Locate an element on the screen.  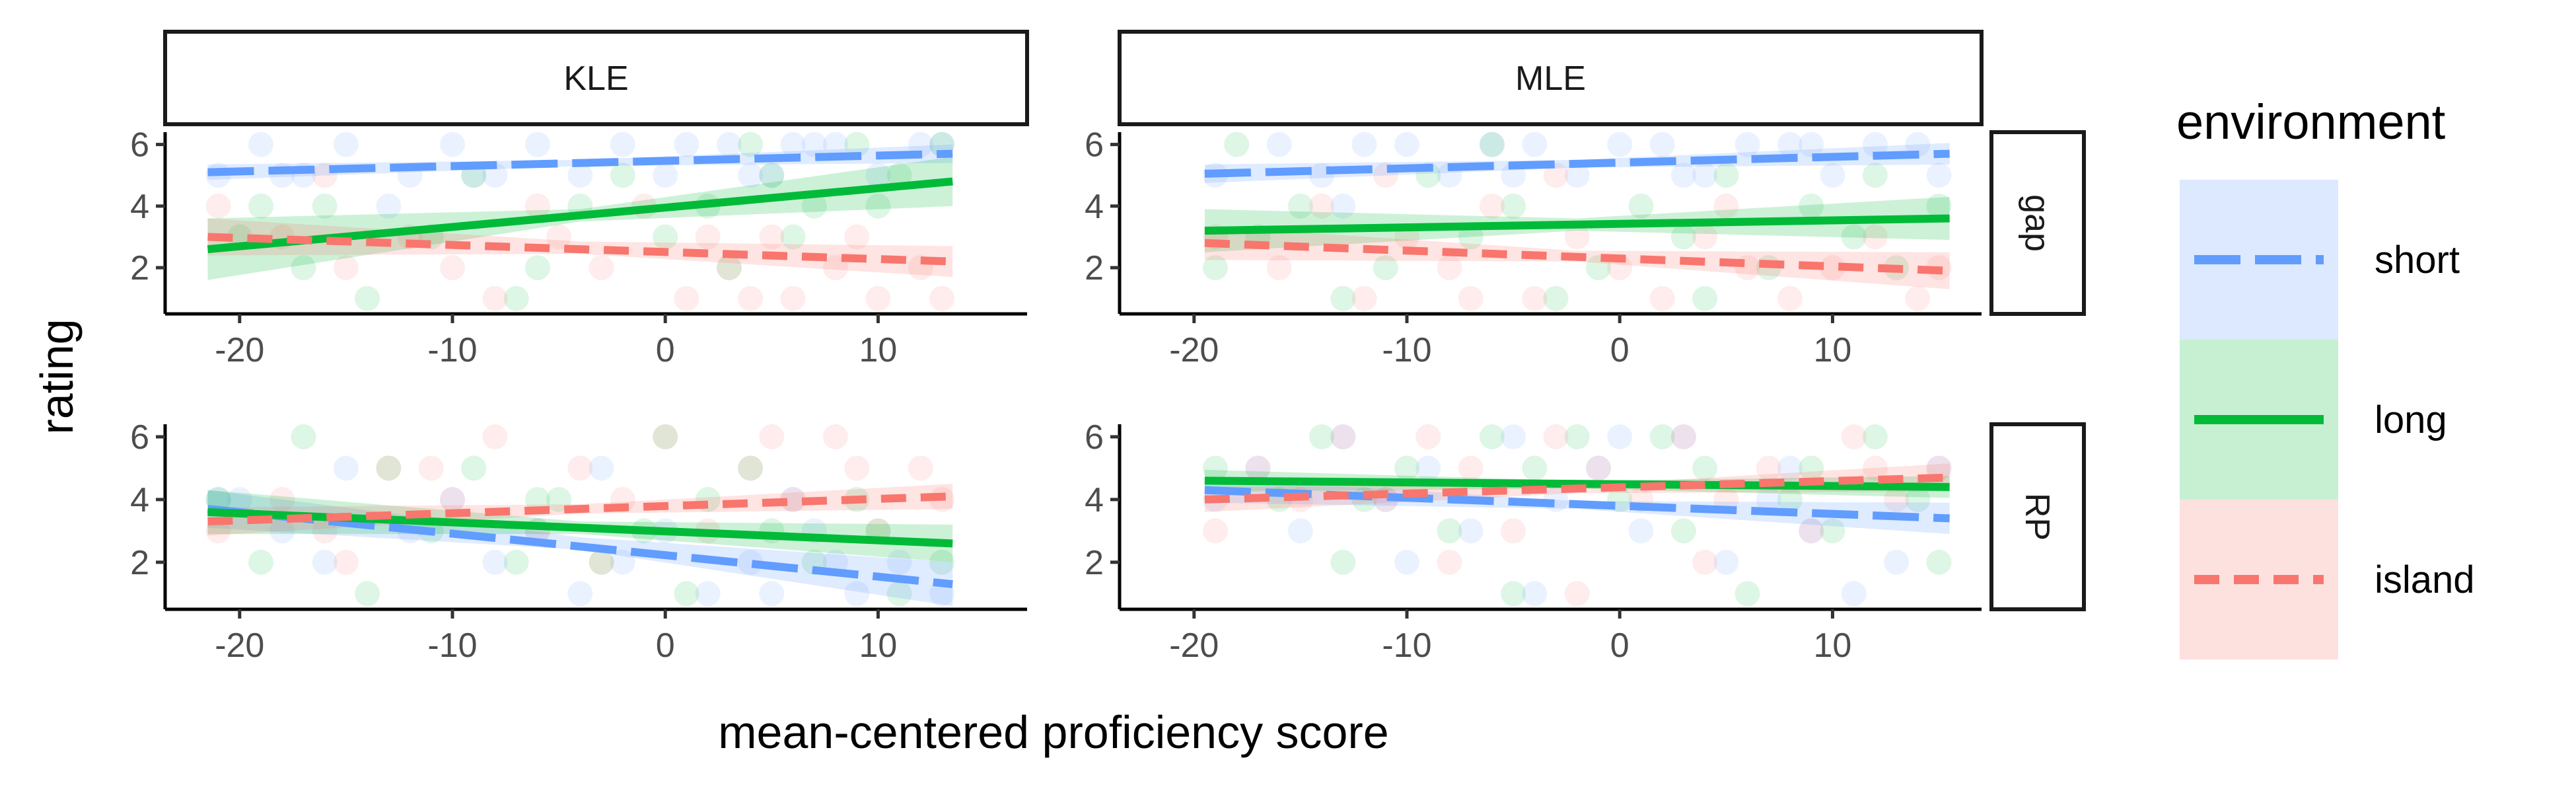
strip-label: MLE is located at coordinates (1550, 79).